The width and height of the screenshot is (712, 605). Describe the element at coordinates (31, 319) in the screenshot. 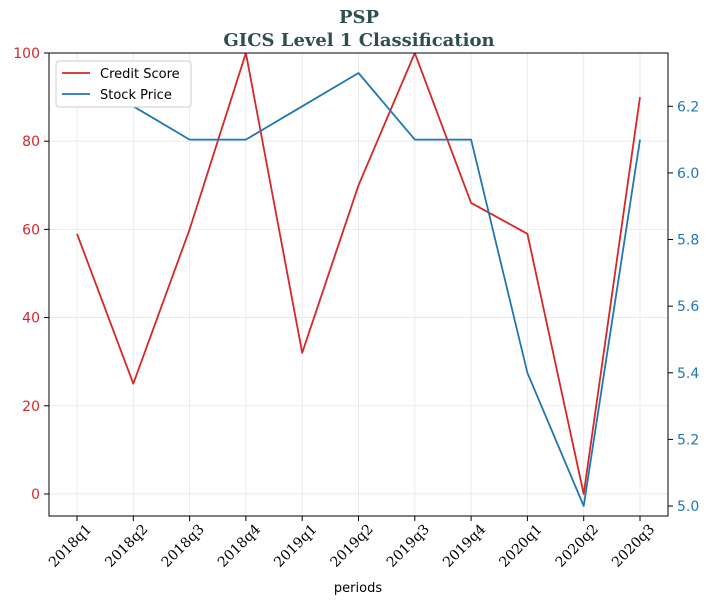

I see `left-tick-label: 40` at that location.